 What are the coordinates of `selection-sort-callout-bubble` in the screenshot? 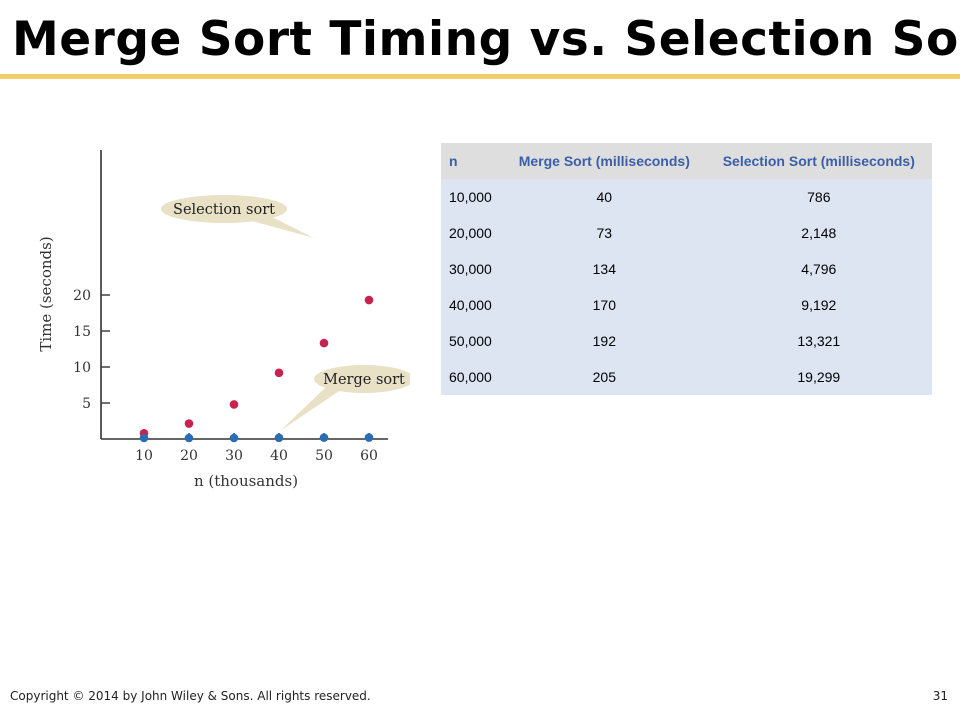 It's located at (224, 209).